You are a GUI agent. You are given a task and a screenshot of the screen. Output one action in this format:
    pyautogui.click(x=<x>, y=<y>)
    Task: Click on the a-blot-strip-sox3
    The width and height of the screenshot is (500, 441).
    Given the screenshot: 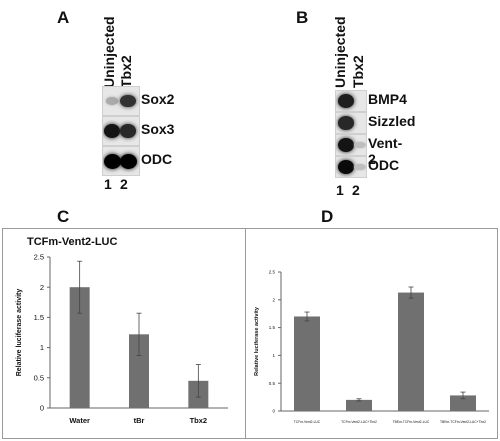 What is the action you would take?
    pyautogui.click(x=121, y=131)
    